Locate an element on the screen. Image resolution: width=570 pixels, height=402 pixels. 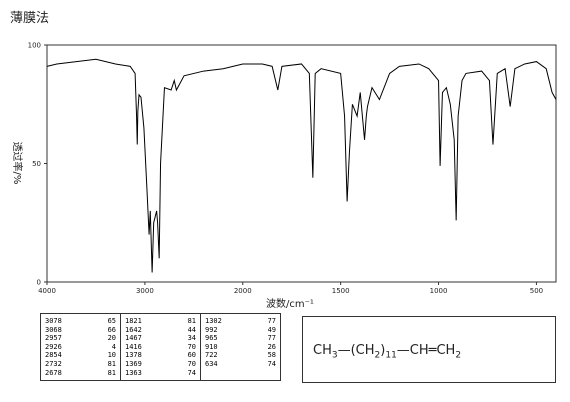
table-cell: 58 is located at coordinates (271, 355).